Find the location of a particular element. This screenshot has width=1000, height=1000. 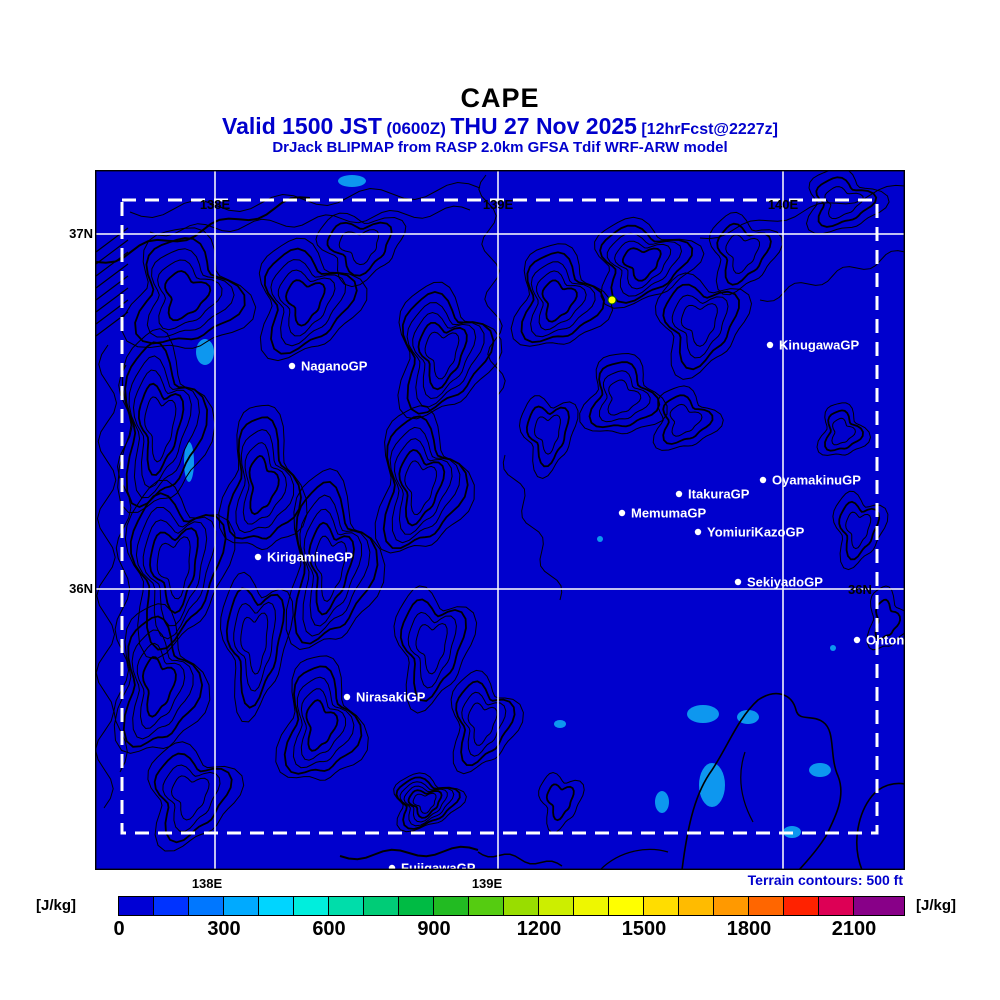

colorbar-tick-label: 300 is located at coordinates (224, 929).